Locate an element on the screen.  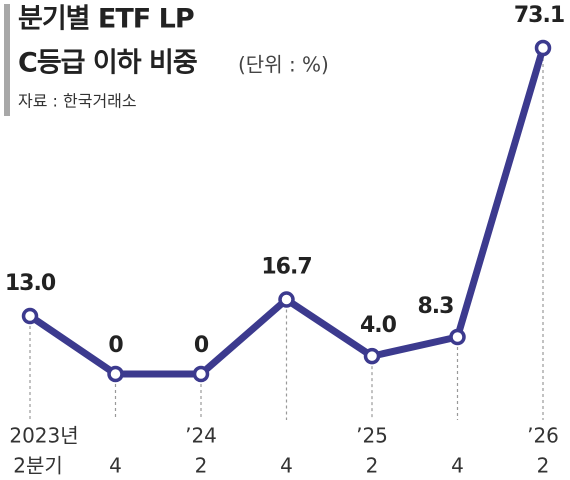
x-tick-label: 2분기 is located at coordinates (38, 466).